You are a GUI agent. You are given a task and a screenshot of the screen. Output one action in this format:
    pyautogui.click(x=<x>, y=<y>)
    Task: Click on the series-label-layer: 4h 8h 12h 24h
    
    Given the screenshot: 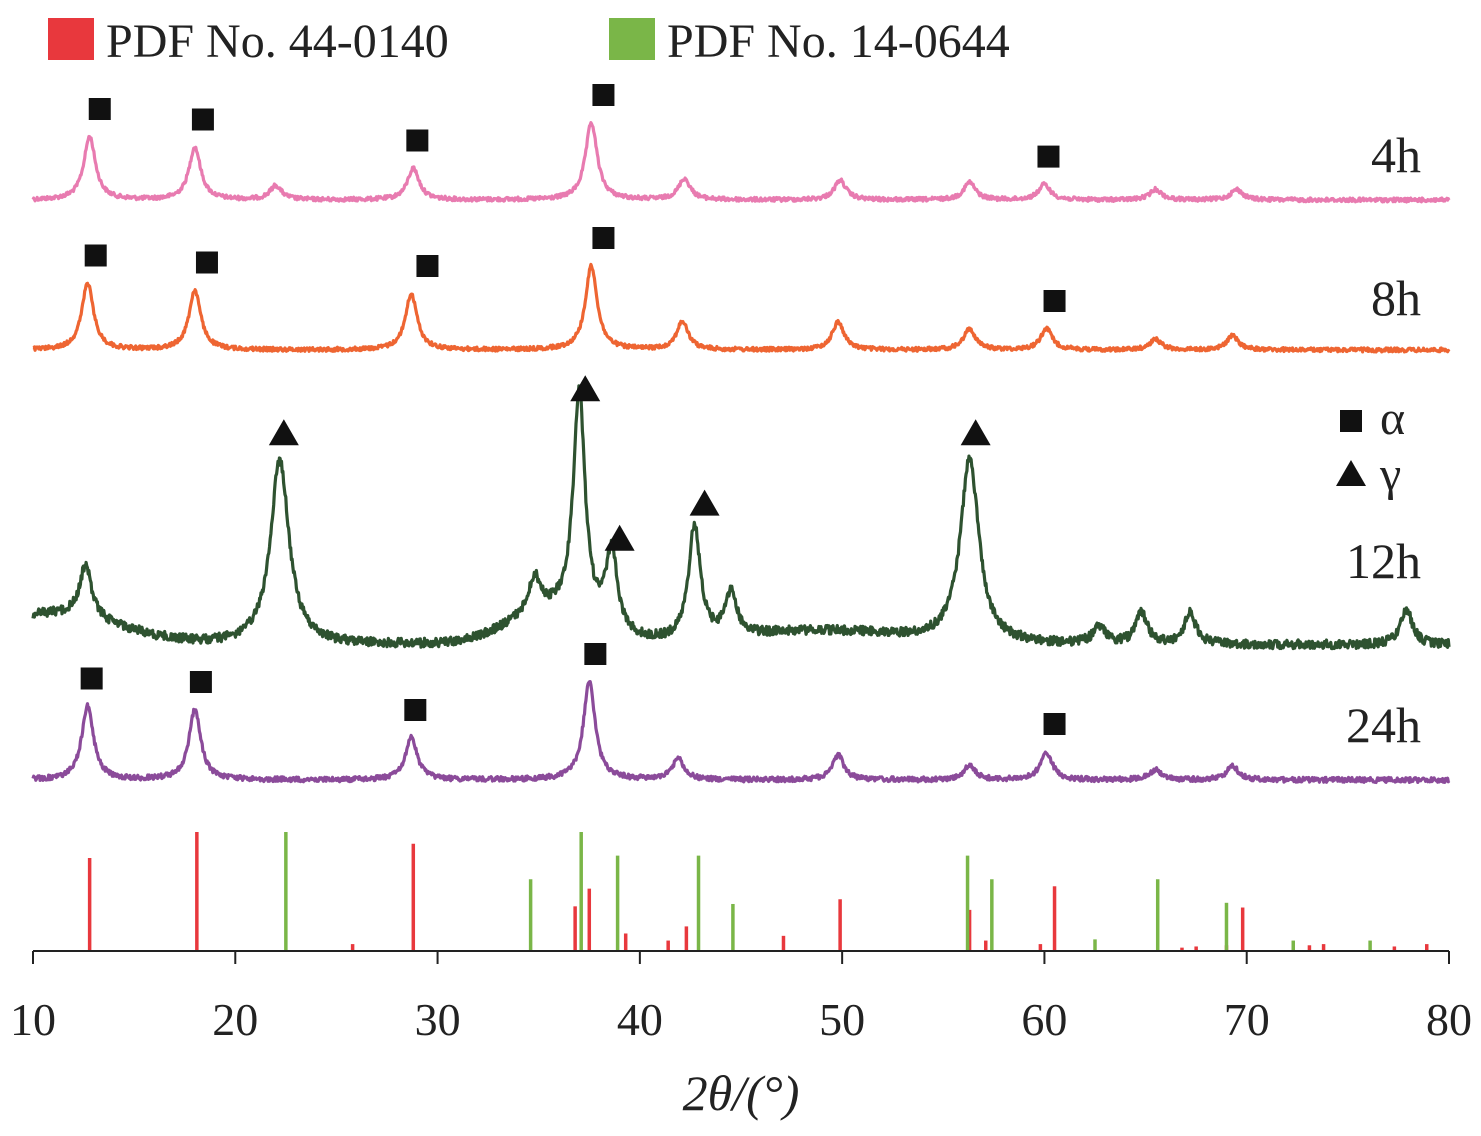 What is the action you would take?
    pyautogui.click(x=1383, y=440)
    